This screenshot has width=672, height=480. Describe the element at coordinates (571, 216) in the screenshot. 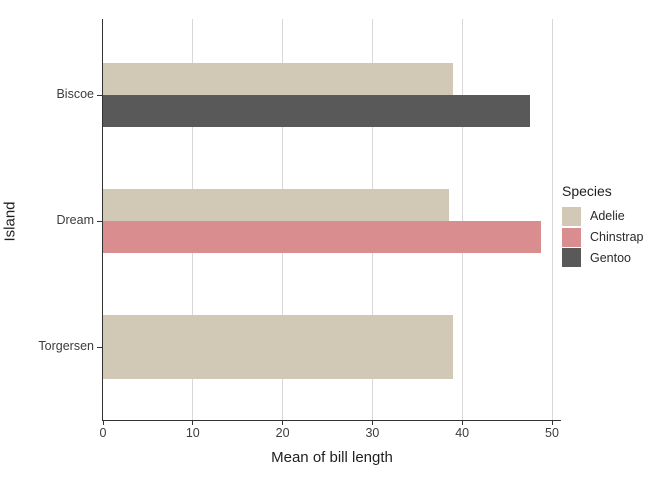

I see `legend-swatch-adelie` at that location.